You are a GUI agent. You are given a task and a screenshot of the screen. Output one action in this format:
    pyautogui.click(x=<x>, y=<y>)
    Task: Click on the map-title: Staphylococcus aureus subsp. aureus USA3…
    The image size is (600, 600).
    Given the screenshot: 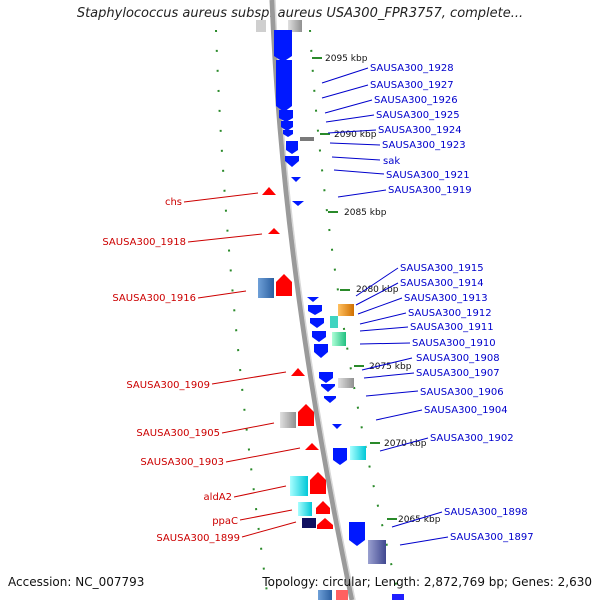 What is the action you would take?
    pyautogui.click(x=300, y=13)
    